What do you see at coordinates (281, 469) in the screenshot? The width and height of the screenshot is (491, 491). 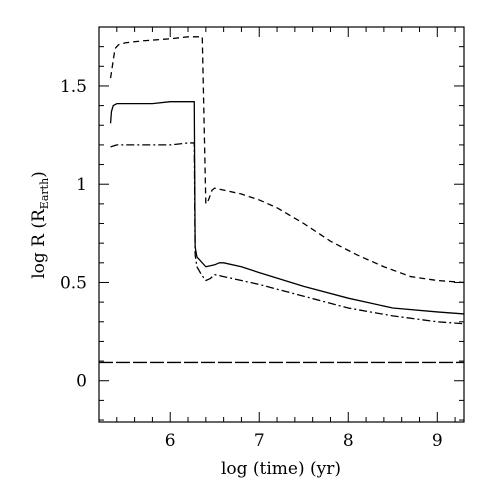 I see `x-axis-title: log (time) (yr)` at bounding box center [281, 469].